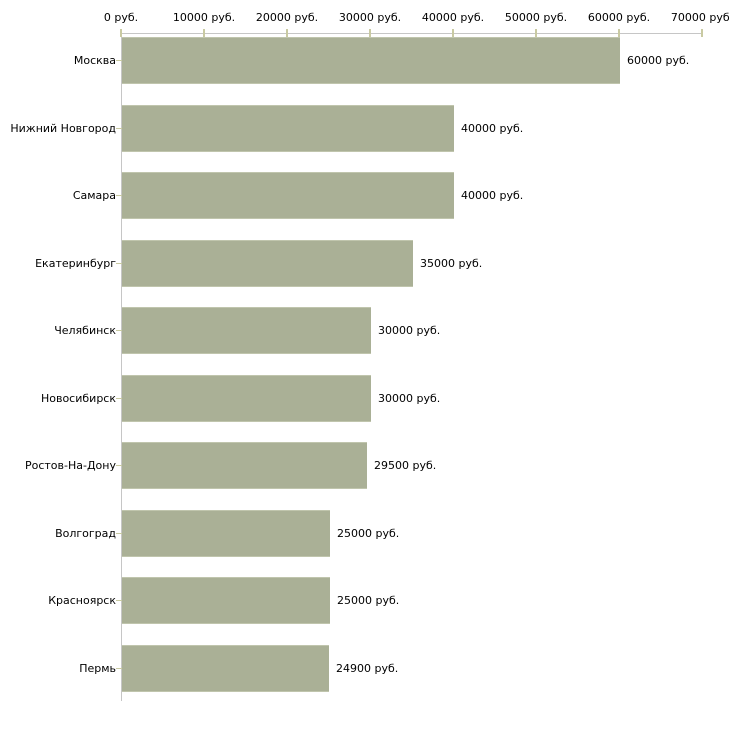 The height and width of the screenshot is (730, 730). I want to click on category-label: Новосибирск, so click(78, 398).